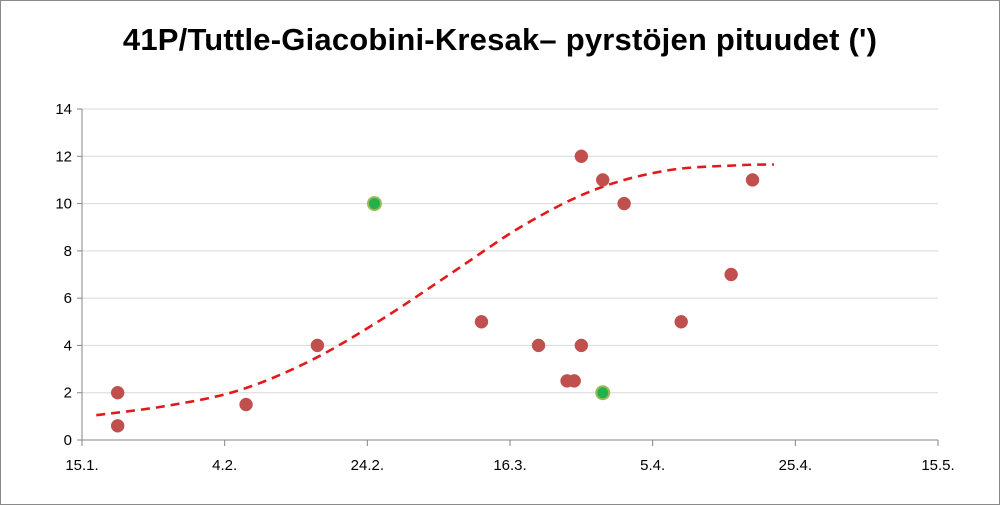  I want to click on y-tick-label: 0, so click(68, 440).